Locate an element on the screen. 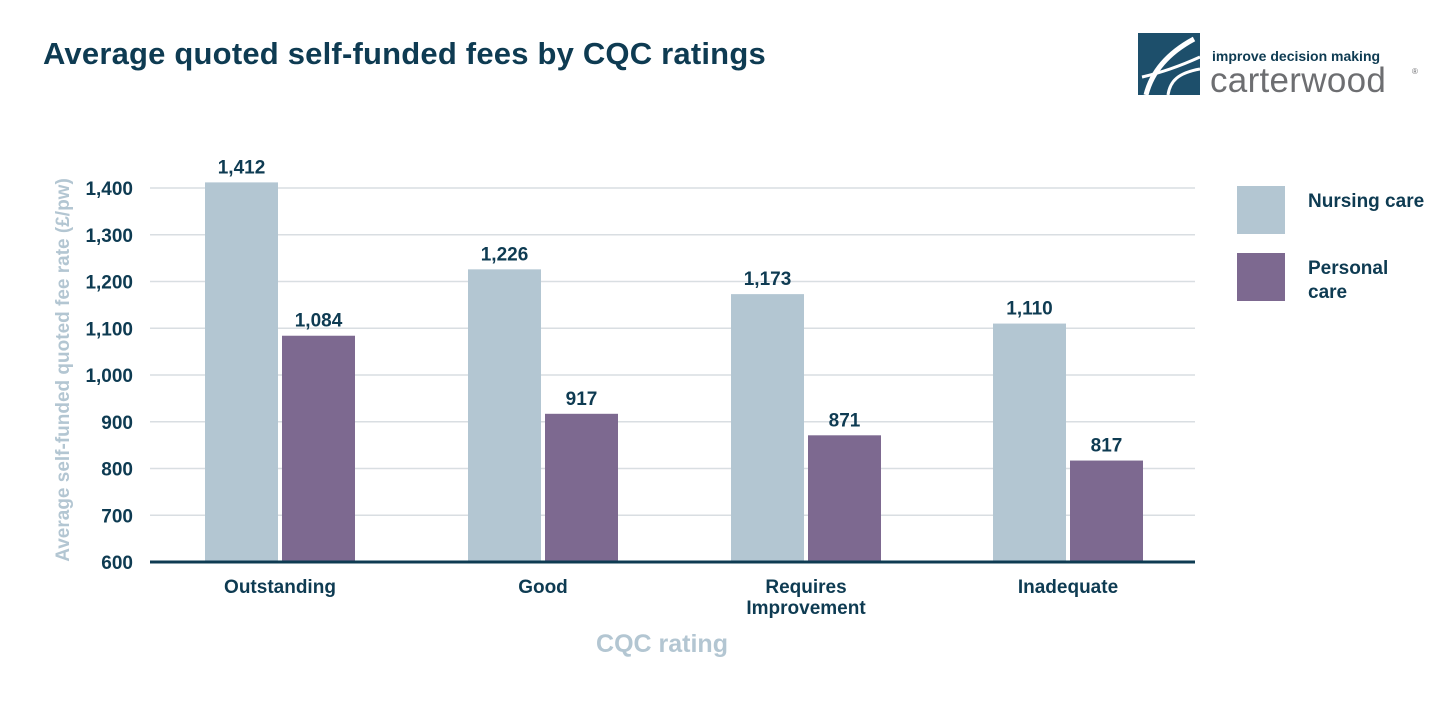 This screenshot has height=705, width=1456. legend-item-nursing: Nursing care is located at coordinates (1337, 210).